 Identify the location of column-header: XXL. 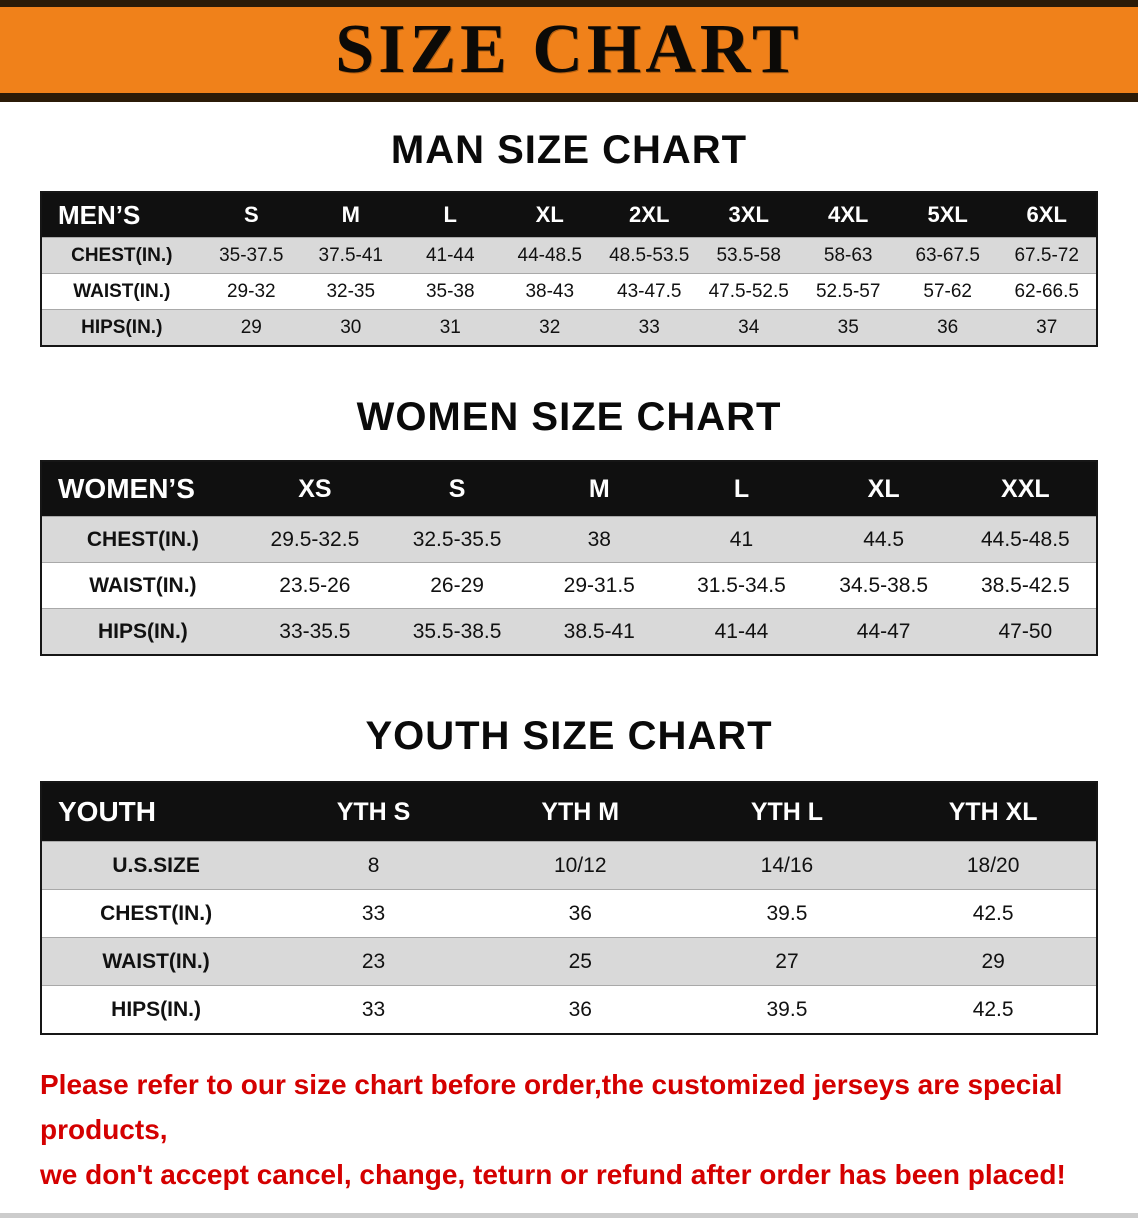
(1025, 489).